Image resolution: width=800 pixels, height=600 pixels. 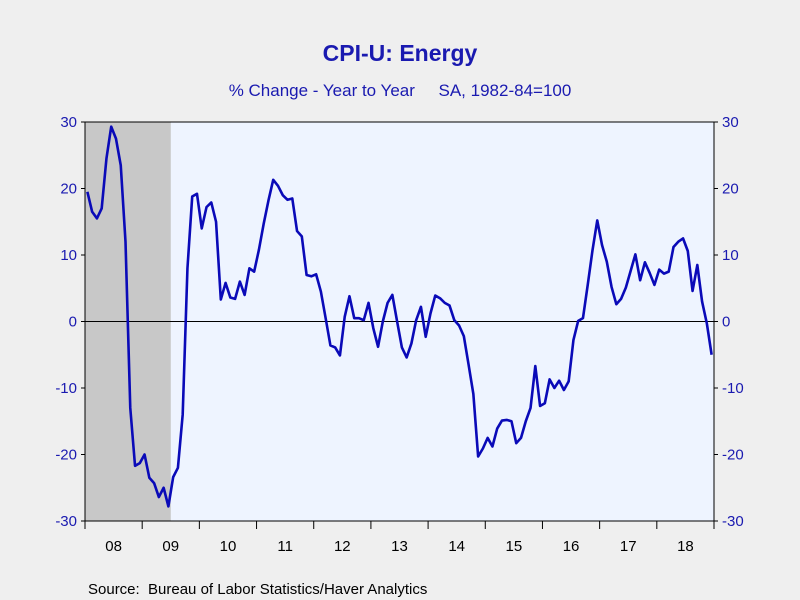 What do you see at coordinates (730, 255) in the screenshot?
I see `y-tick-label-right: 10` at bounding box center [730, 255].